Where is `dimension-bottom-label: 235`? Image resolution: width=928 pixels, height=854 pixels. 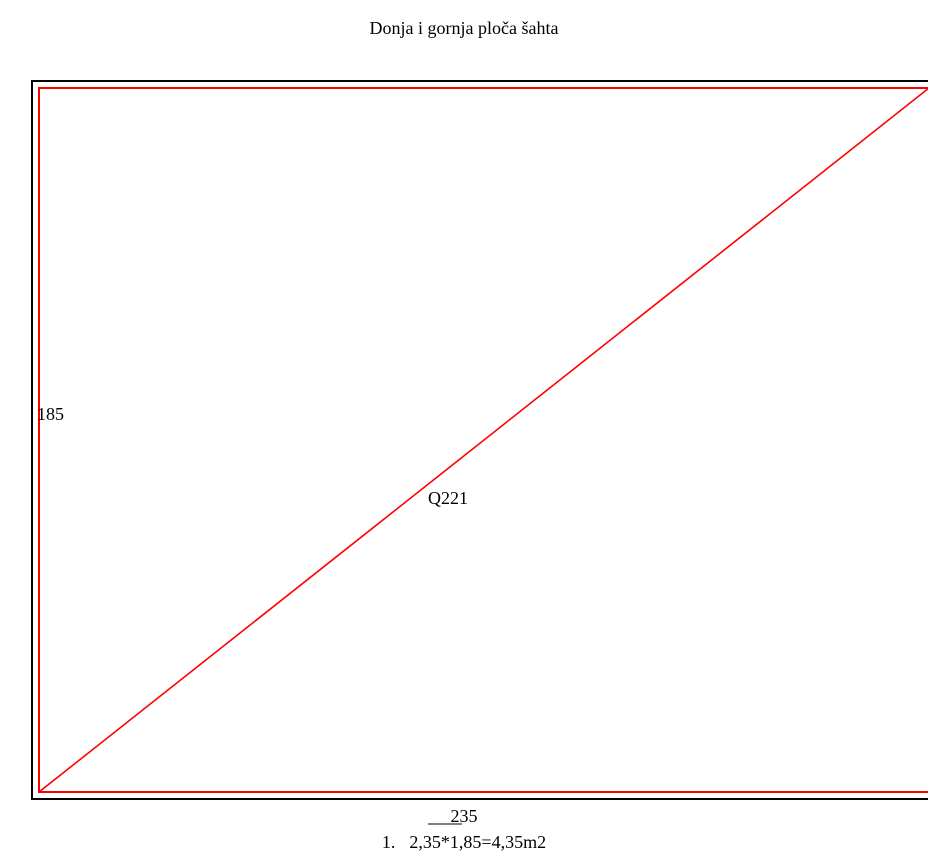
dimension-bottom-label: 235 is located at coordinates (464, 816).